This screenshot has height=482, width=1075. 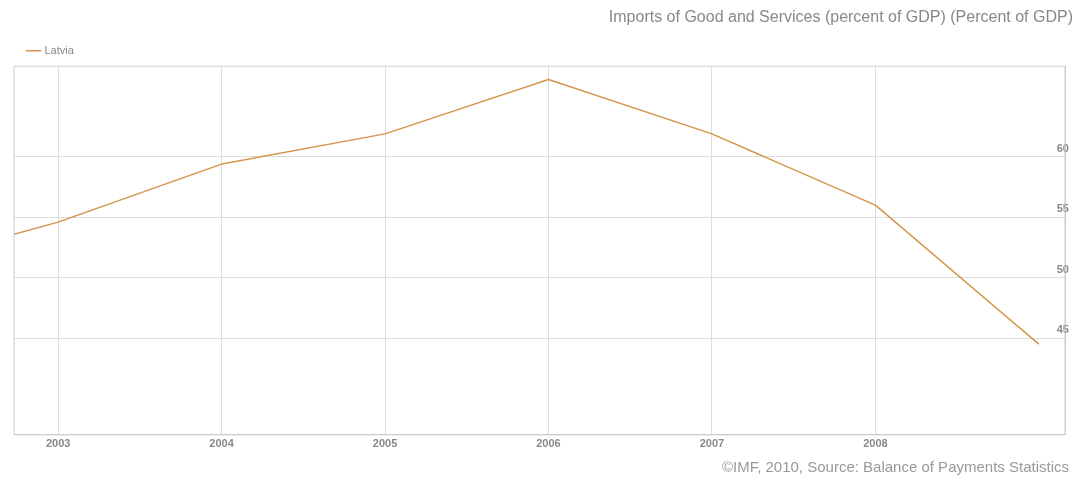 I want to click on y-tick-label: 60, so click(x=1062, y=147).